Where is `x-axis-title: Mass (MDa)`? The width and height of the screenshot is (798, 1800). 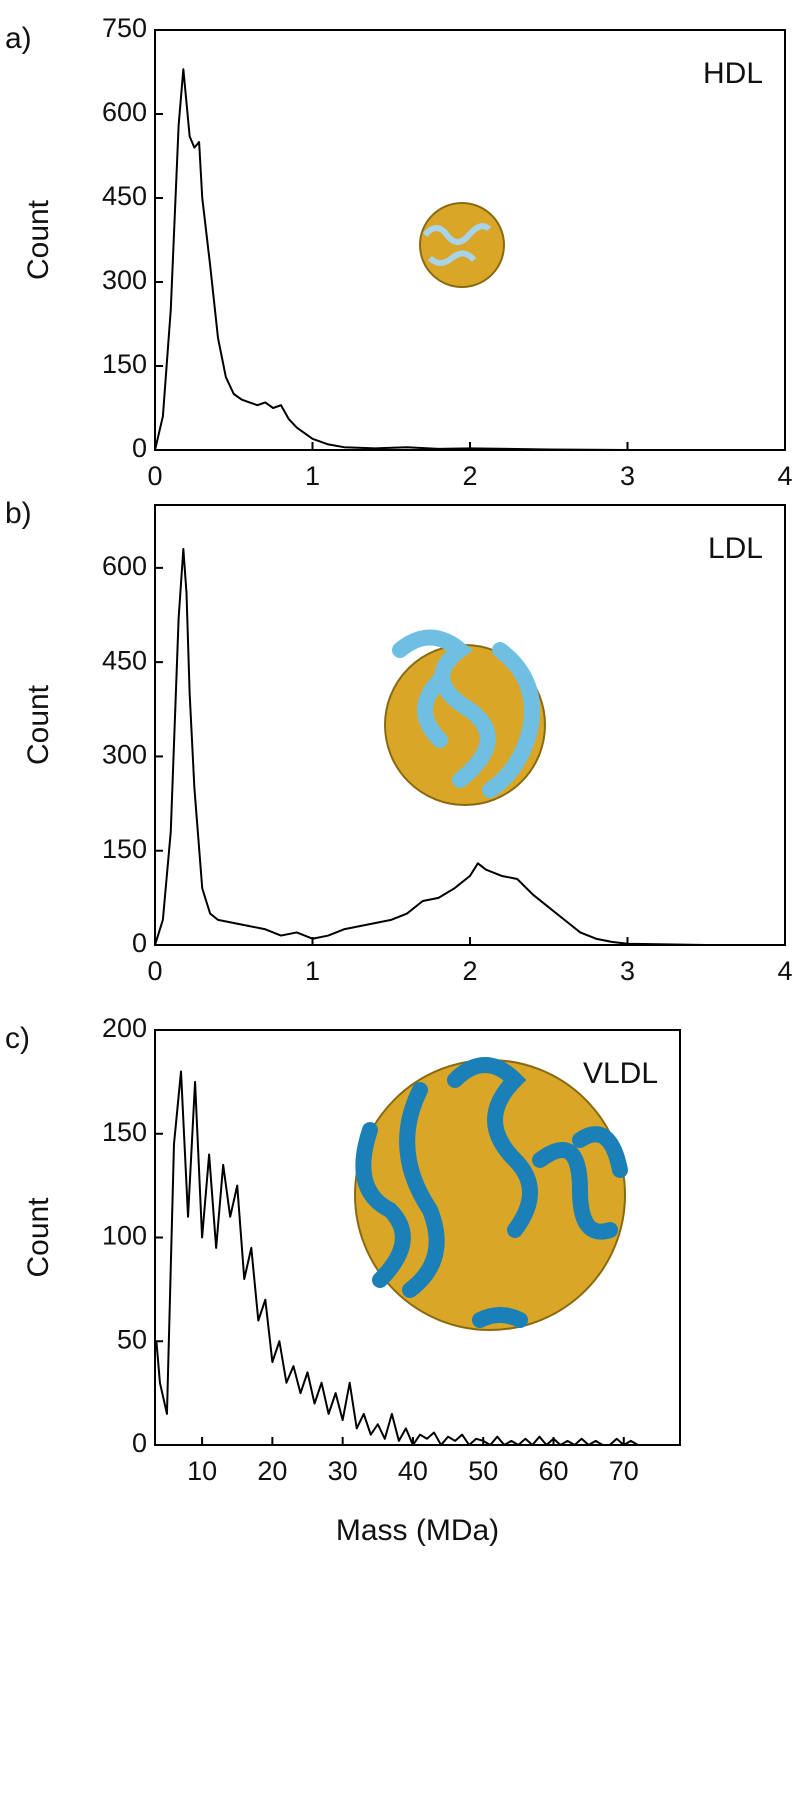 x-axis-title: Mass (MDa) is located at coordinates (417, 1530).